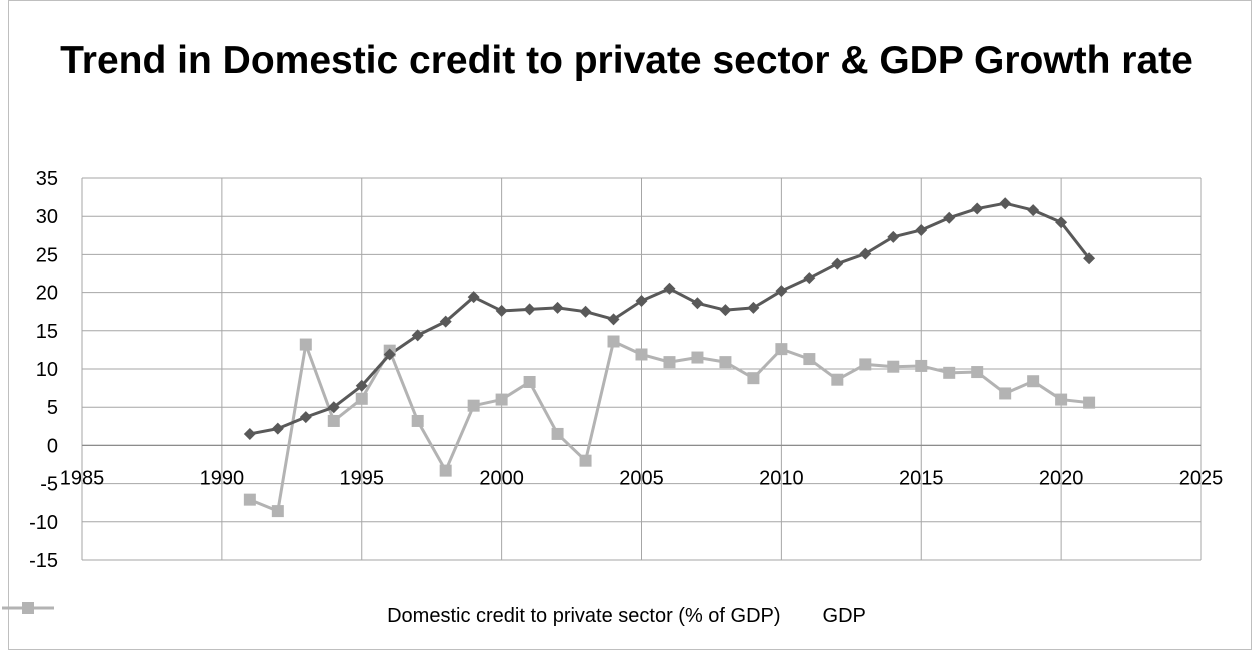  I want to click on legend-label-gdp: GDP, so click(844, 615).